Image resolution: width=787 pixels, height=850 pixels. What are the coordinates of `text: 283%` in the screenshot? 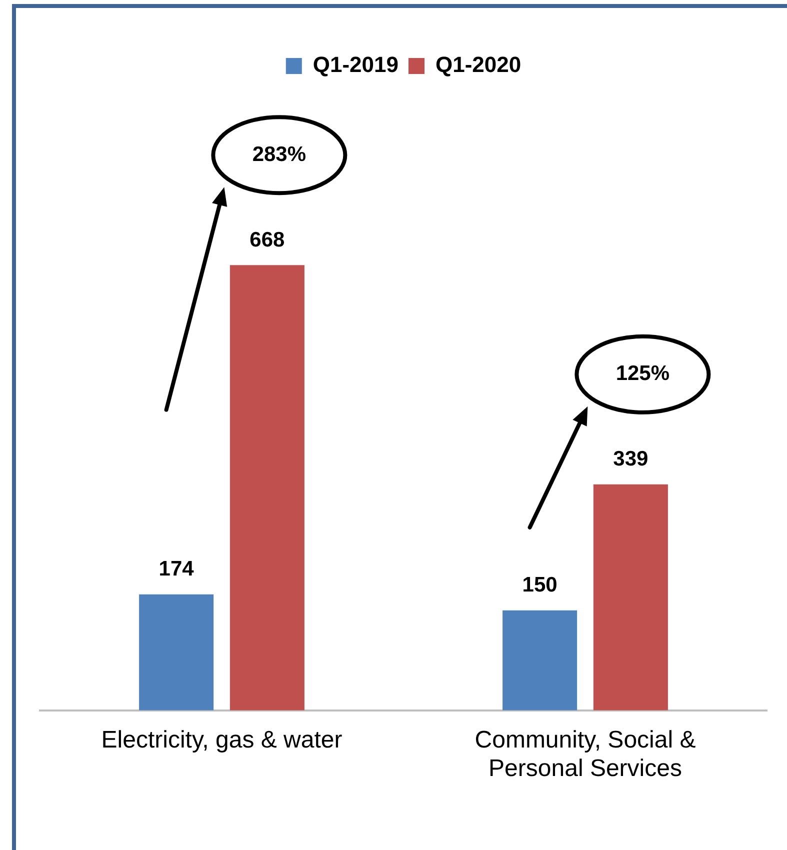 It's located at (279, 154).